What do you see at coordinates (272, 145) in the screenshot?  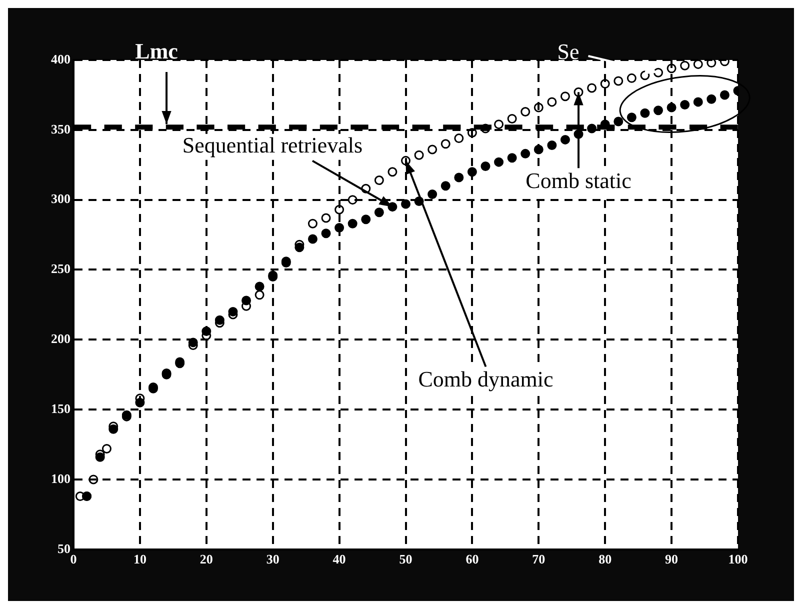 I see `annotation: Sequential retrievals` at bounding box center [272, 145].